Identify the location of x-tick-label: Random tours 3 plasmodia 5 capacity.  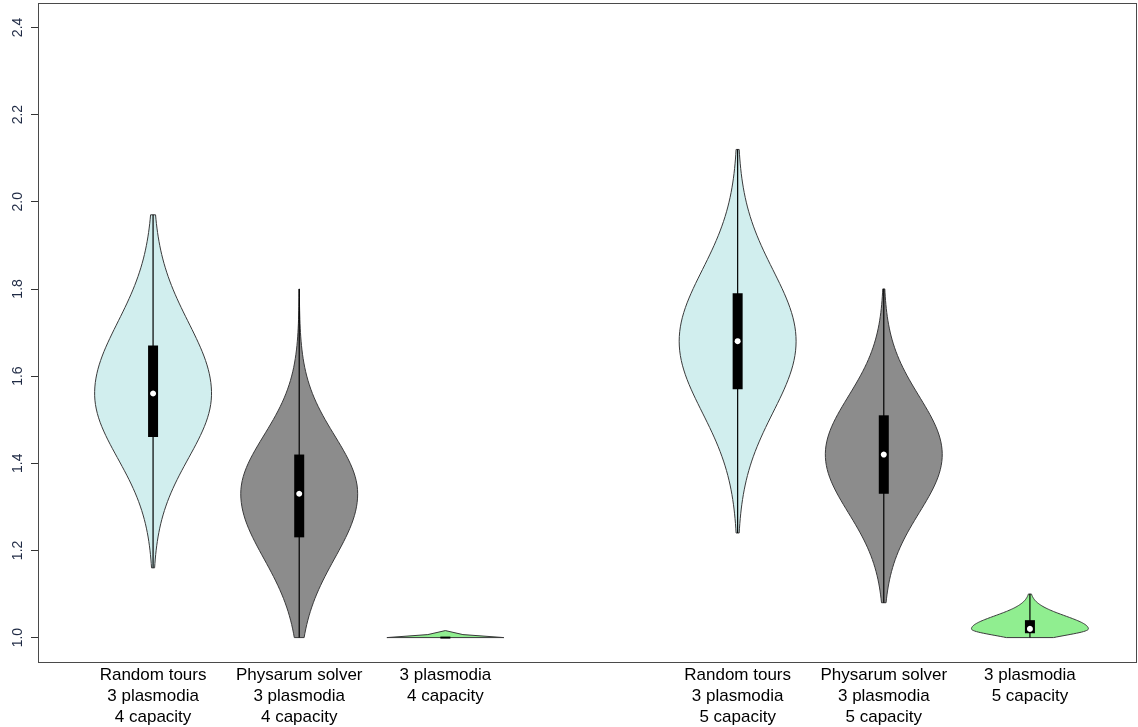
(738, 695).